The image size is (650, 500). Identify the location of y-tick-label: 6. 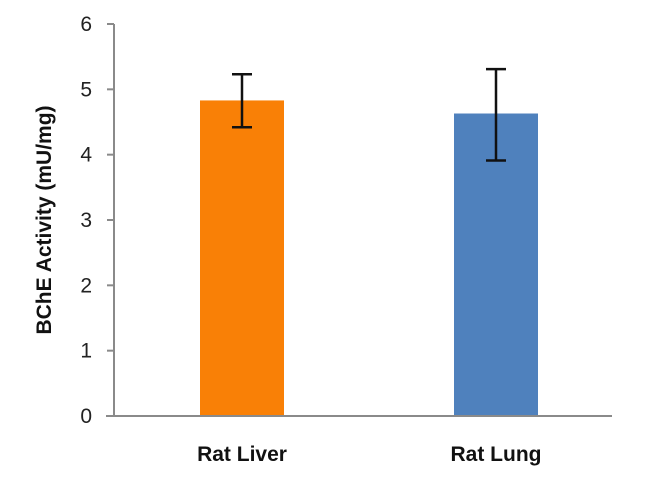
(86, 24).